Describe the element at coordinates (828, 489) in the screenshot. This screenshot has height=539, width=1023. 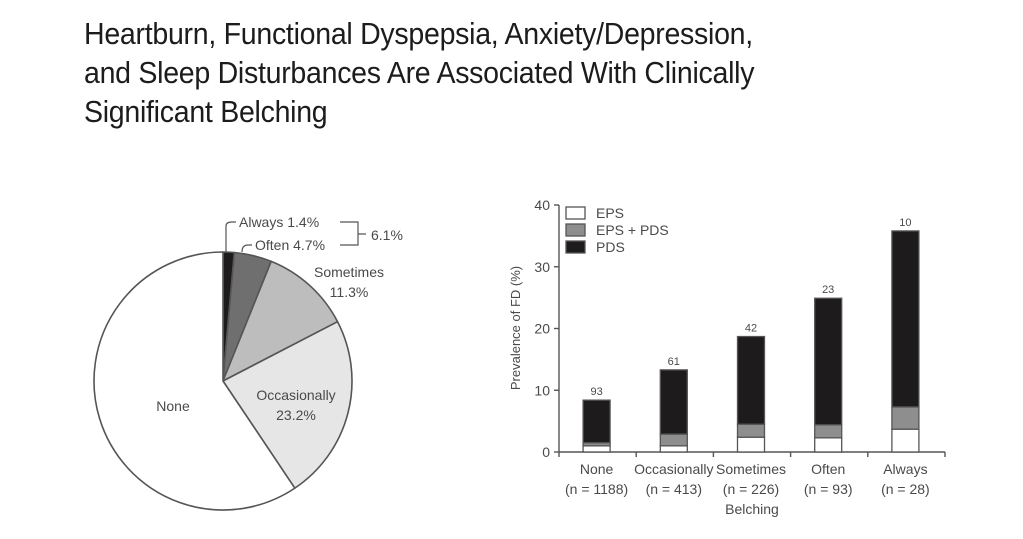
I see `x-category-n-label: (n = 93)` at that location.